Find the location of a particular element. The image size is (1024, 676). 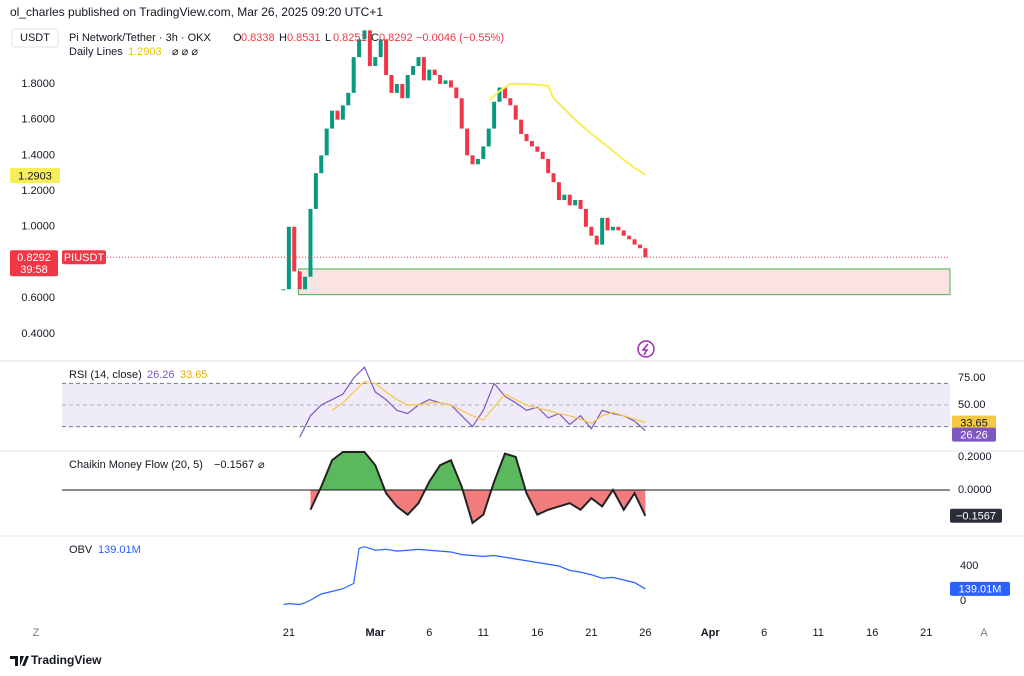

price-label: 0.8292 is located at coordinates (34, 258).